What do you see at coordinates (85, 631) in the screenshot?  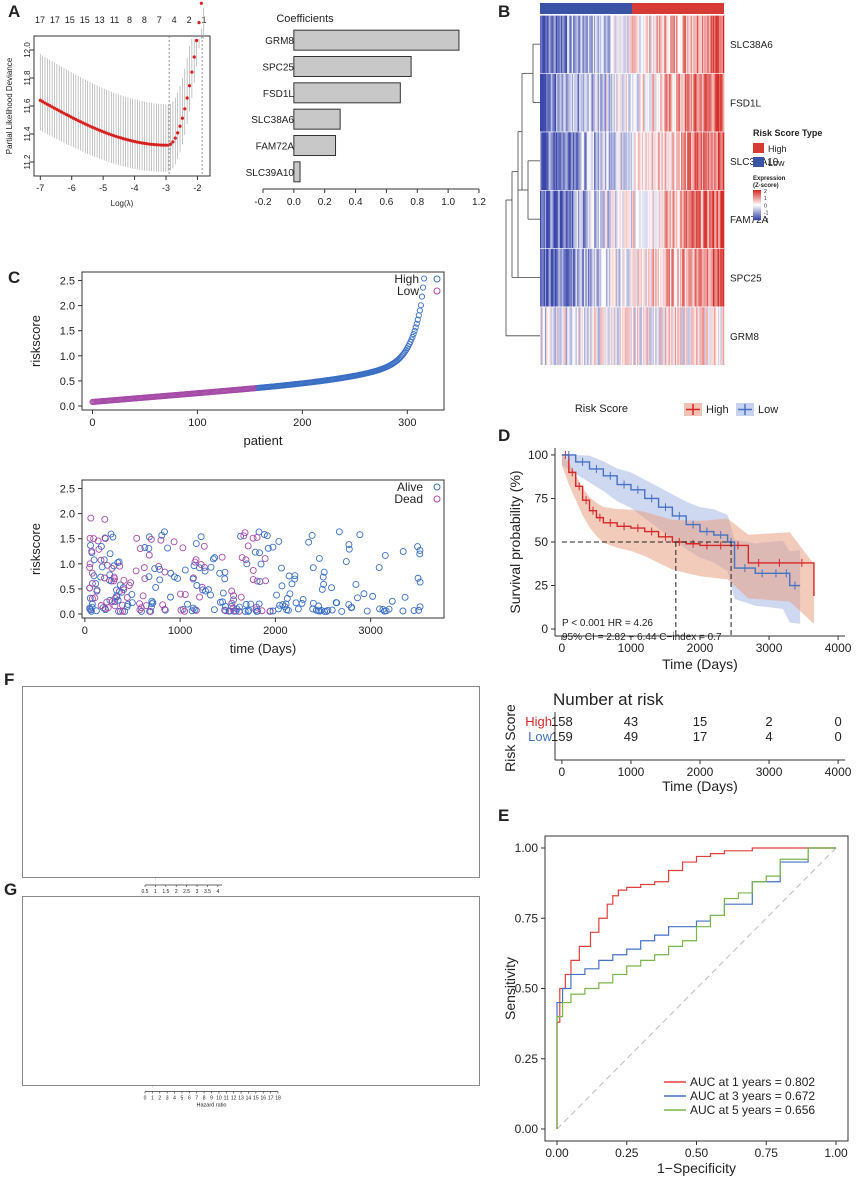 I see `status-x-tick-label: 0` at bounding box center [85, 631].